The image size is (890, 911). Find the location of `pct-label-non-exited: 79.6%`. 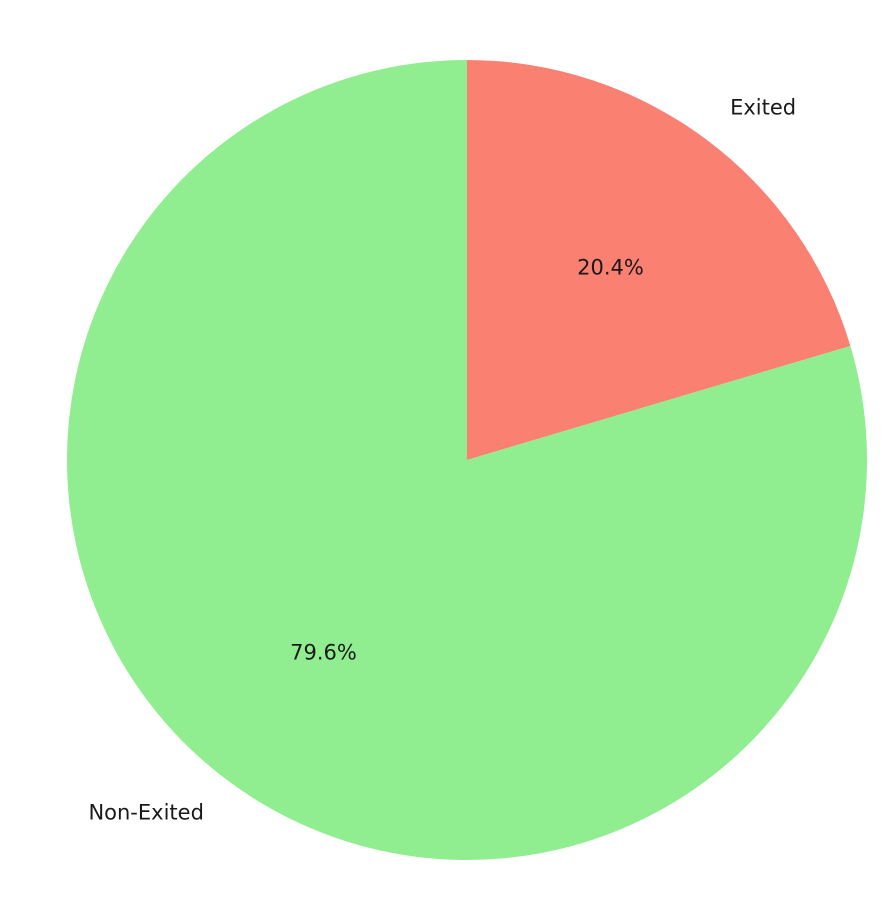

pct-label-non-exited: 79.6% is located at coordinates (323, 652).